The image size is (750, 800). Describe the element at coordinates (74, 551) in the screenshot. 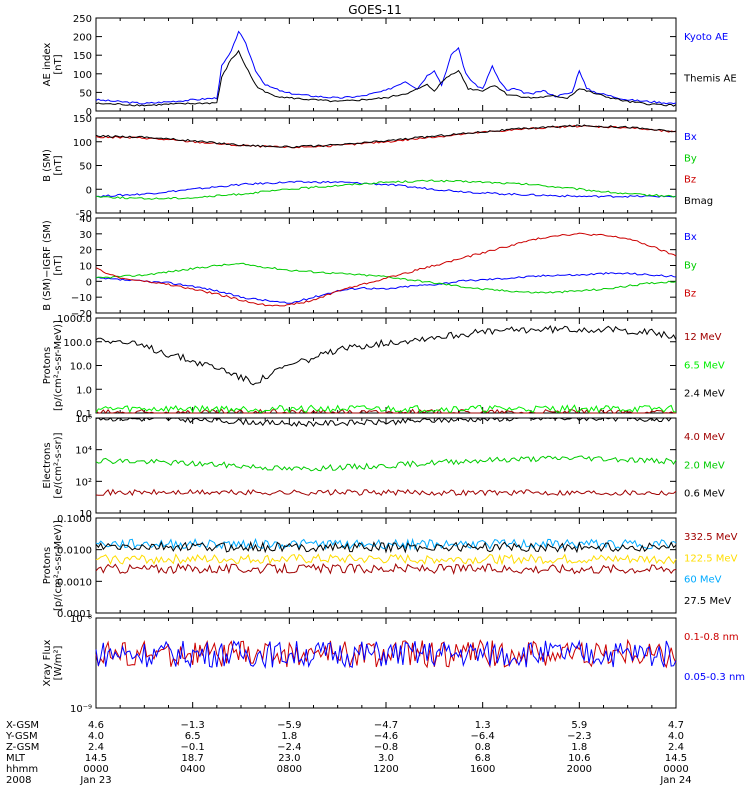

I see `y-tick-label: 0.0100` at that location.